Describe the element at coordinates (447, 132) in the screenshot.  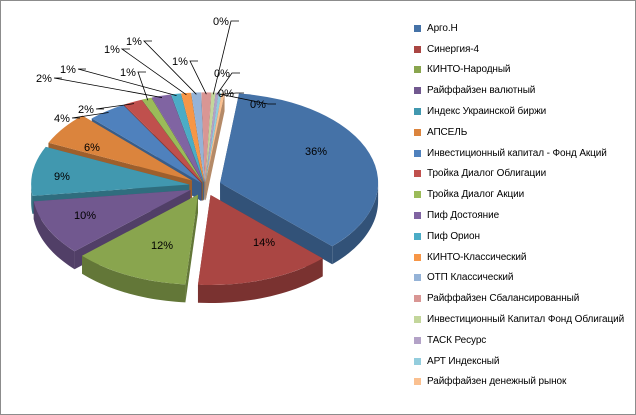
I see `legend-label: АПСЕЛЬ` at that location.